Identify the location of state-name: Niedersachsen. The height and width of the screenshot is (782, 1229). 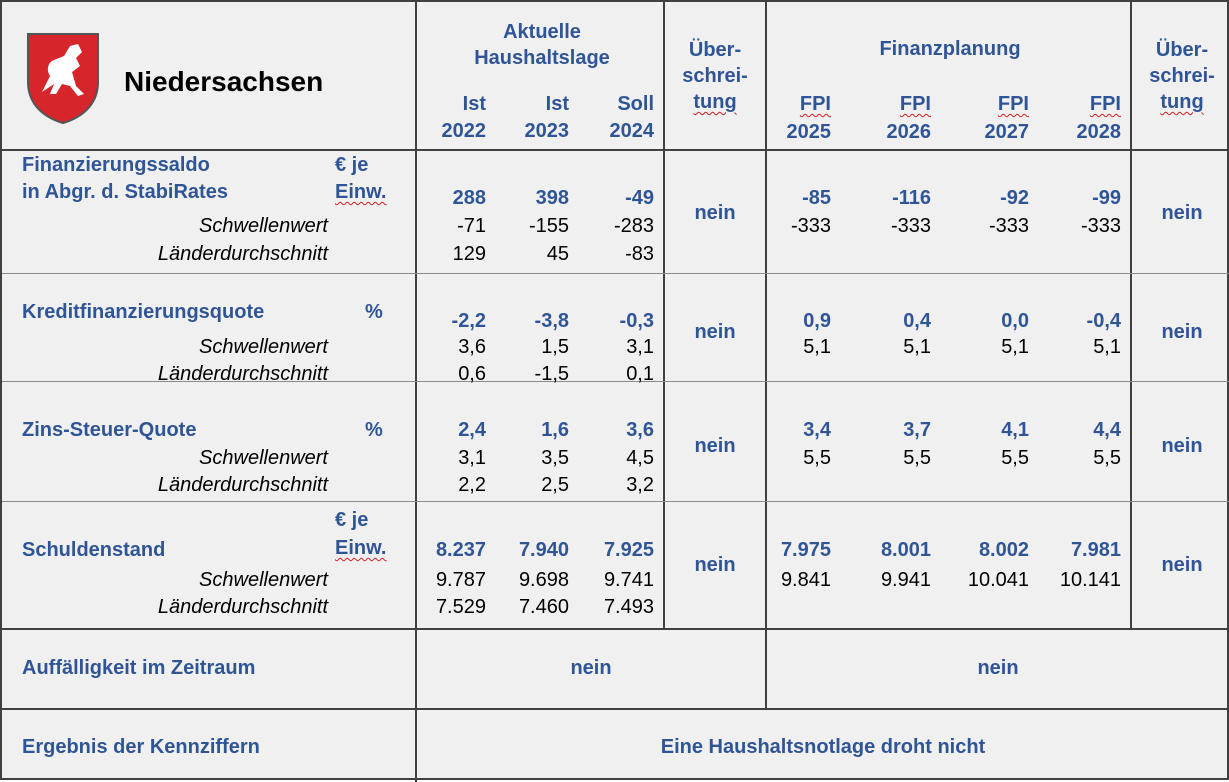
(224, 81).